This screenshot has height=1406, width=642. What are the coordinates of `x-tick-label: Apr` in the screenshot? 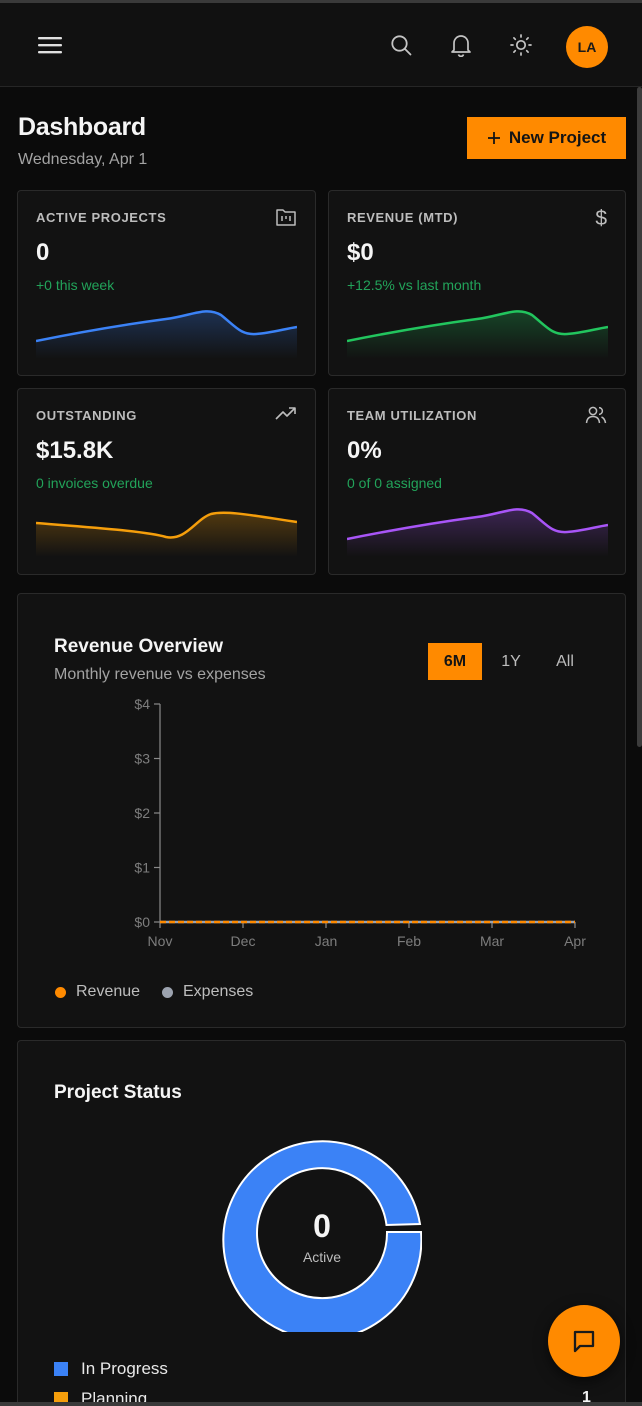 It's located at (575, 941).